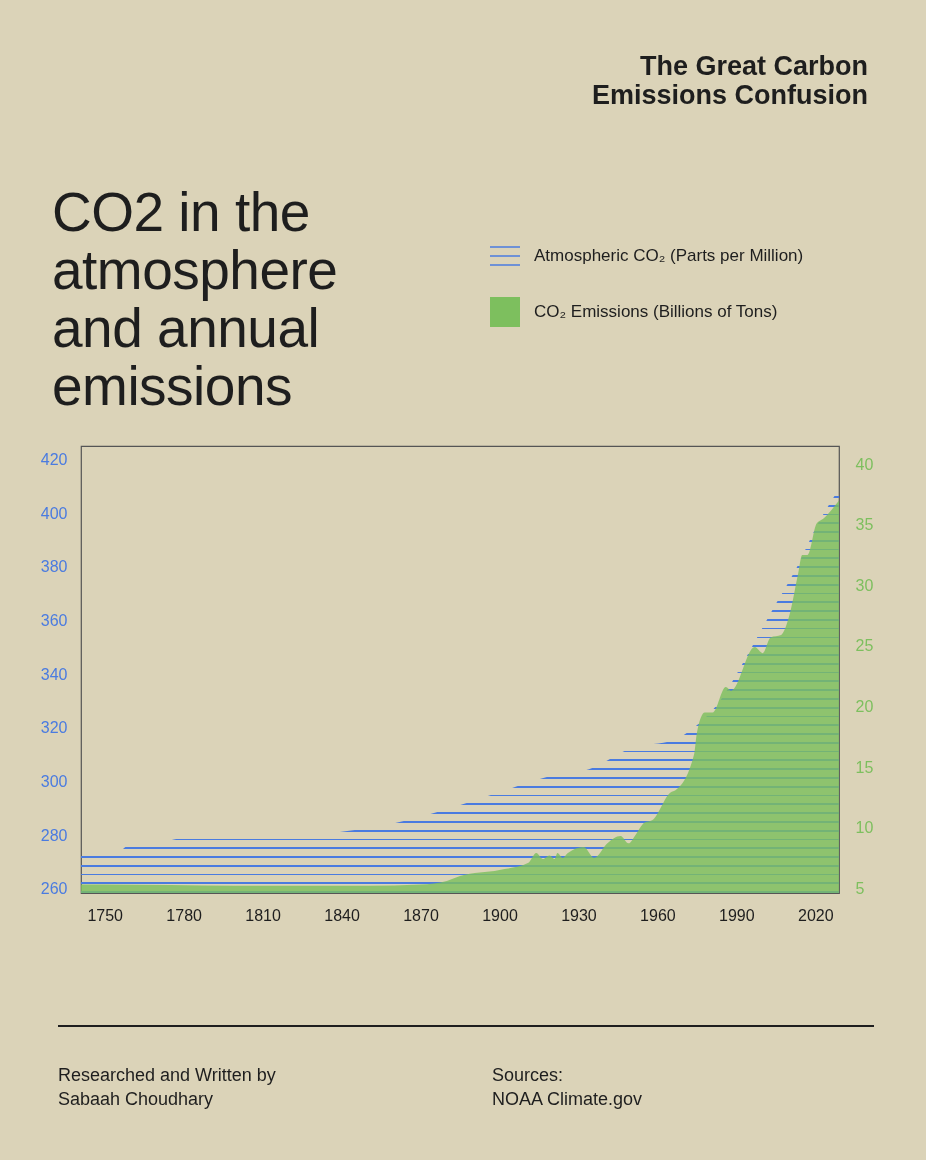 The height and width of the screenshot is (1160, 926). Describe the element at coordinates (729, 80) in the screenshot. I see `chart-subtitle: The Great Carbon Emissions Confusion` at that location.